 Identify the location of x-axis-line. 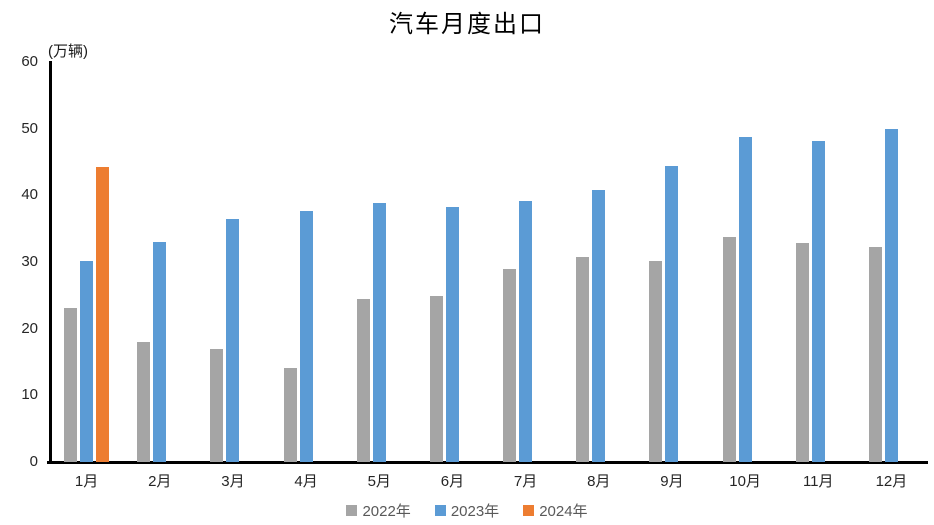
(487, 462).